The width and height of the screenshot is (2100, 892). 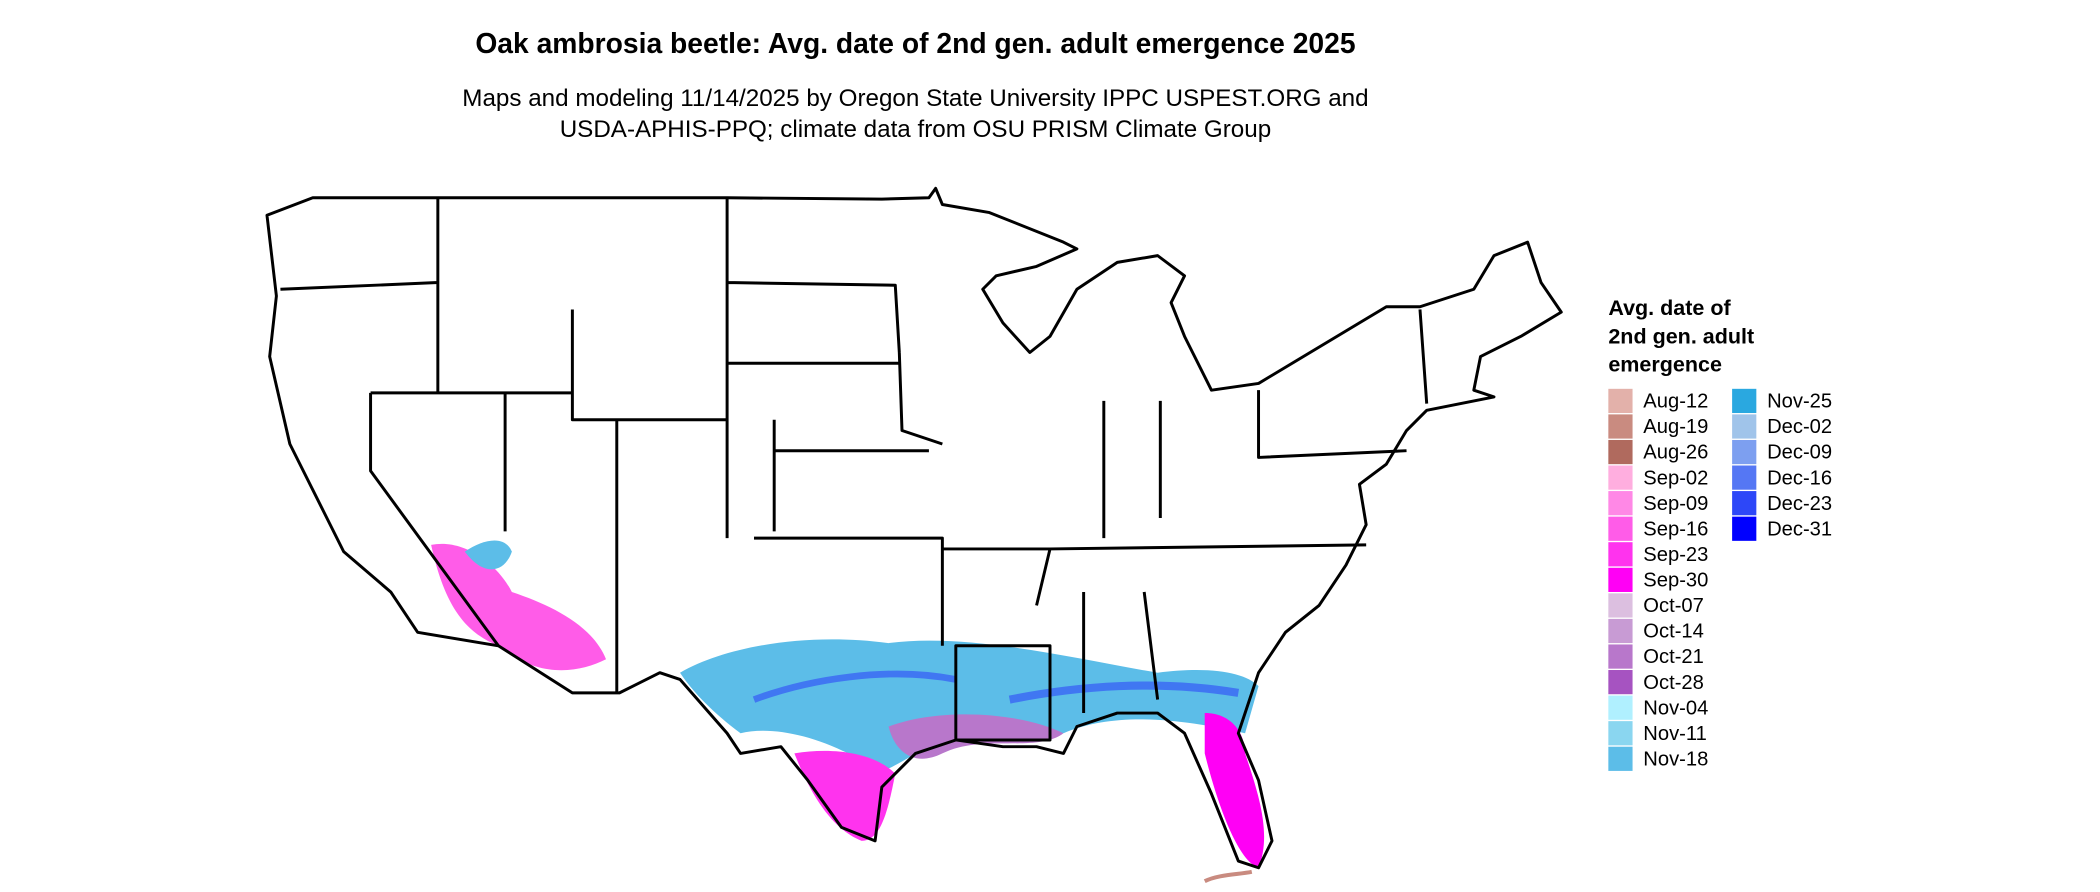 I want to click on legend-label: Oct-07, so click(x=1673, y=606).